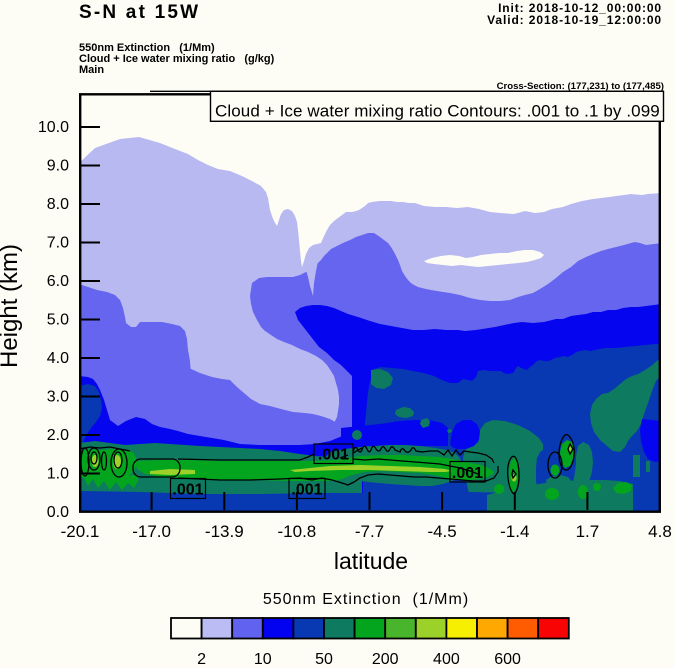  Describe the element at coordinates (371, 561) in the screenshot. I see `svg-text: latitude` at that location.